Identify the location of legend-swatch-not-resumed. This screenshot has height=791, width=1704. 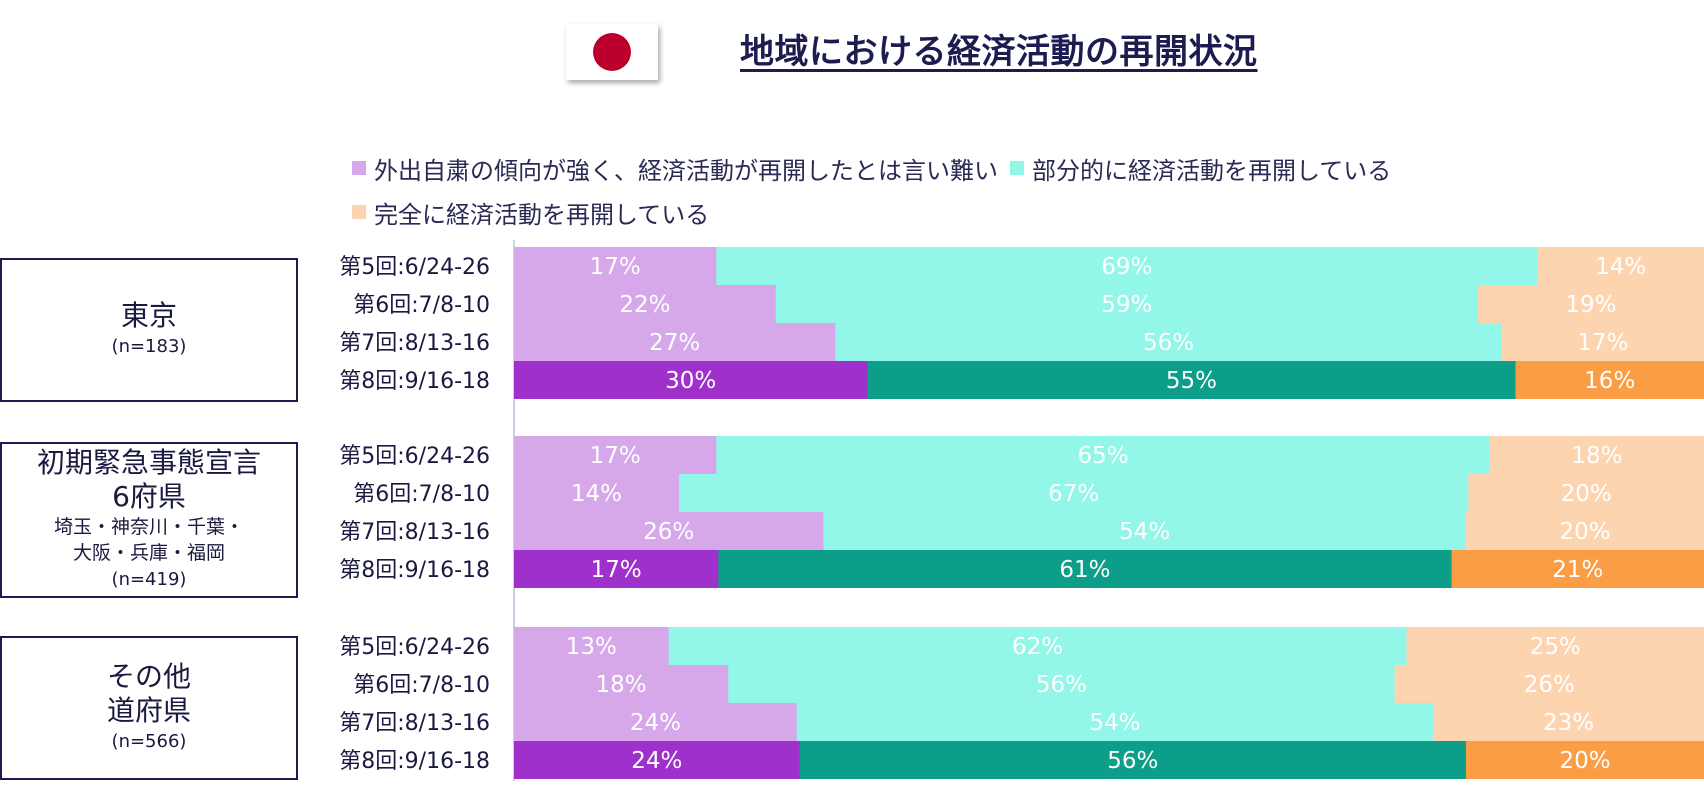
(359, 168).